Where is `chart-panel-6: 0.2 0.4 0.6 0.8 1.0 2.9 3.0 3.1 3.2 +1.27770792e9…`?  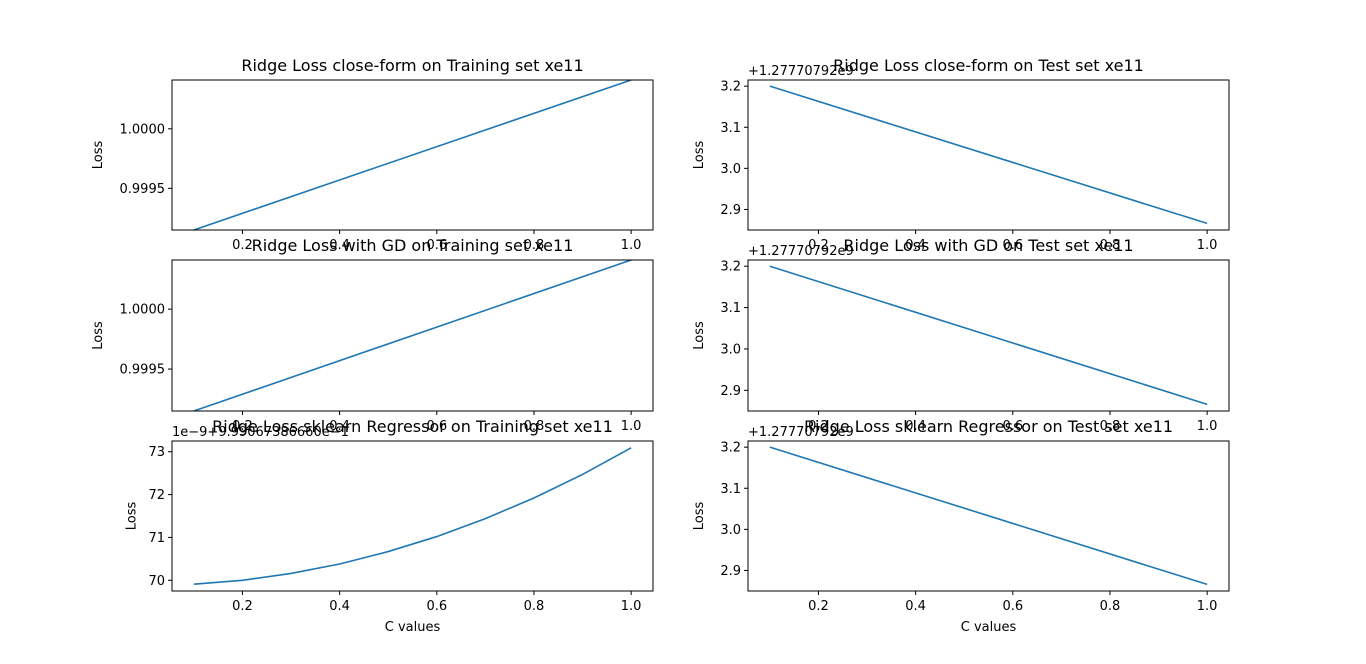
chart-panel-6: 0.2 0.4 0.6 0.8 1.0 2.9 3.0 3.1 3.2 +1.27770792e9… is located at coordinates (961, 526).